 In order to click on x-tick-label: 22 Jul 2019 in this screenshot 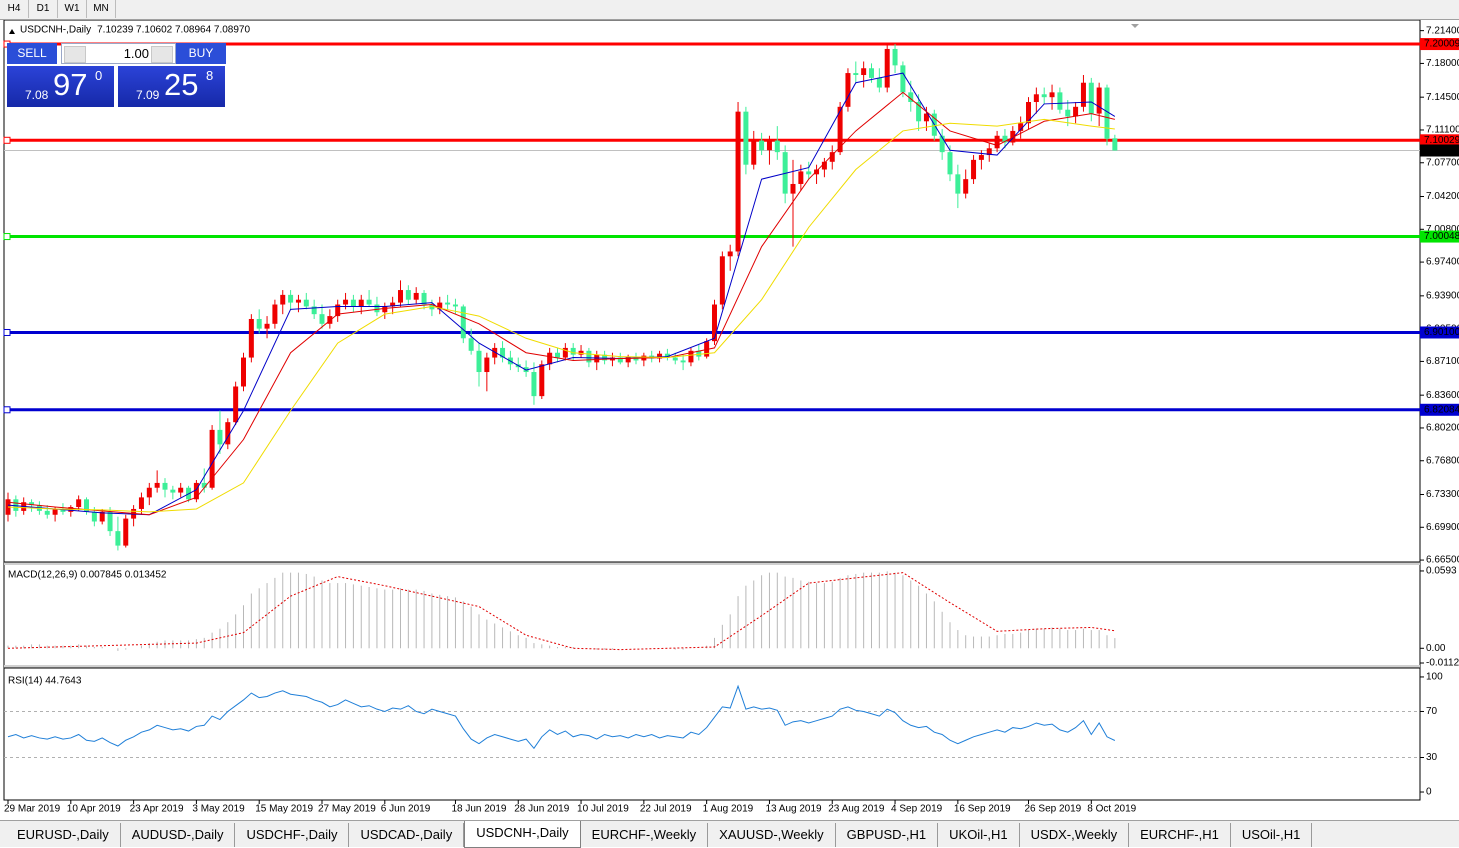, I will do `click(666, 809)`.